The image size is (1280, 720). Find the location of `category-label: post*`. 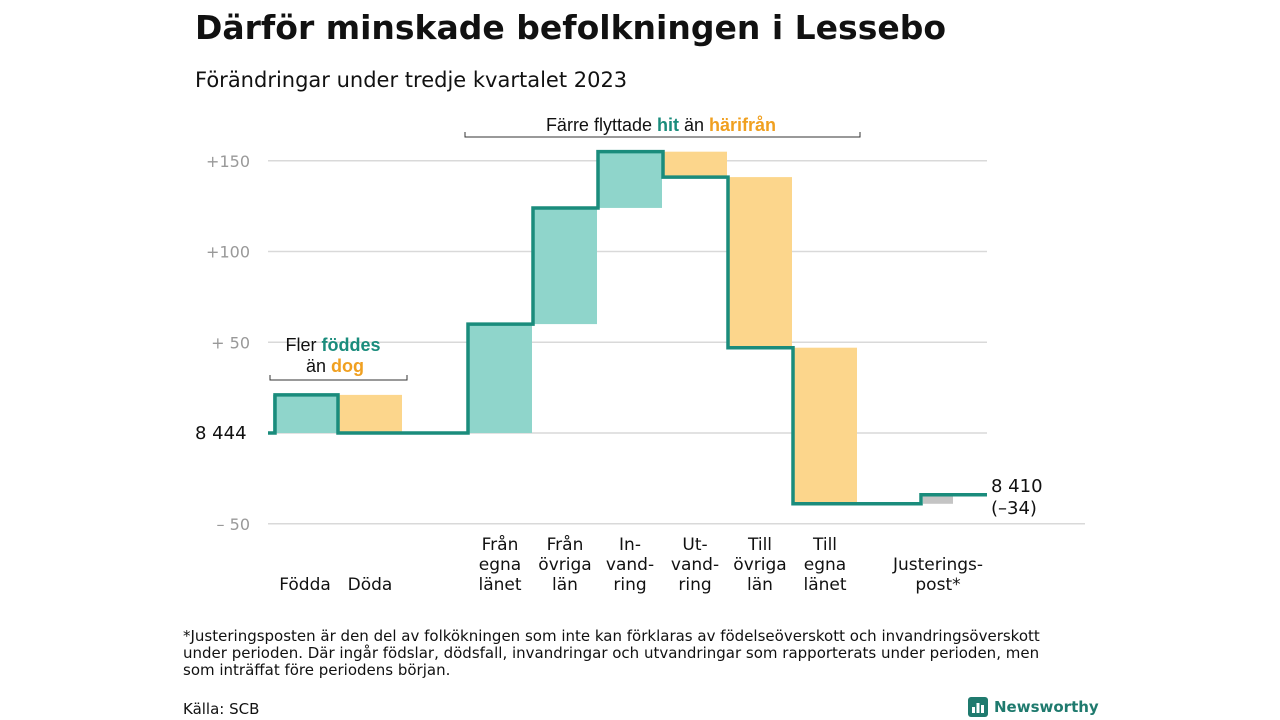

category-label: post* is located at coordinates (937, 585).